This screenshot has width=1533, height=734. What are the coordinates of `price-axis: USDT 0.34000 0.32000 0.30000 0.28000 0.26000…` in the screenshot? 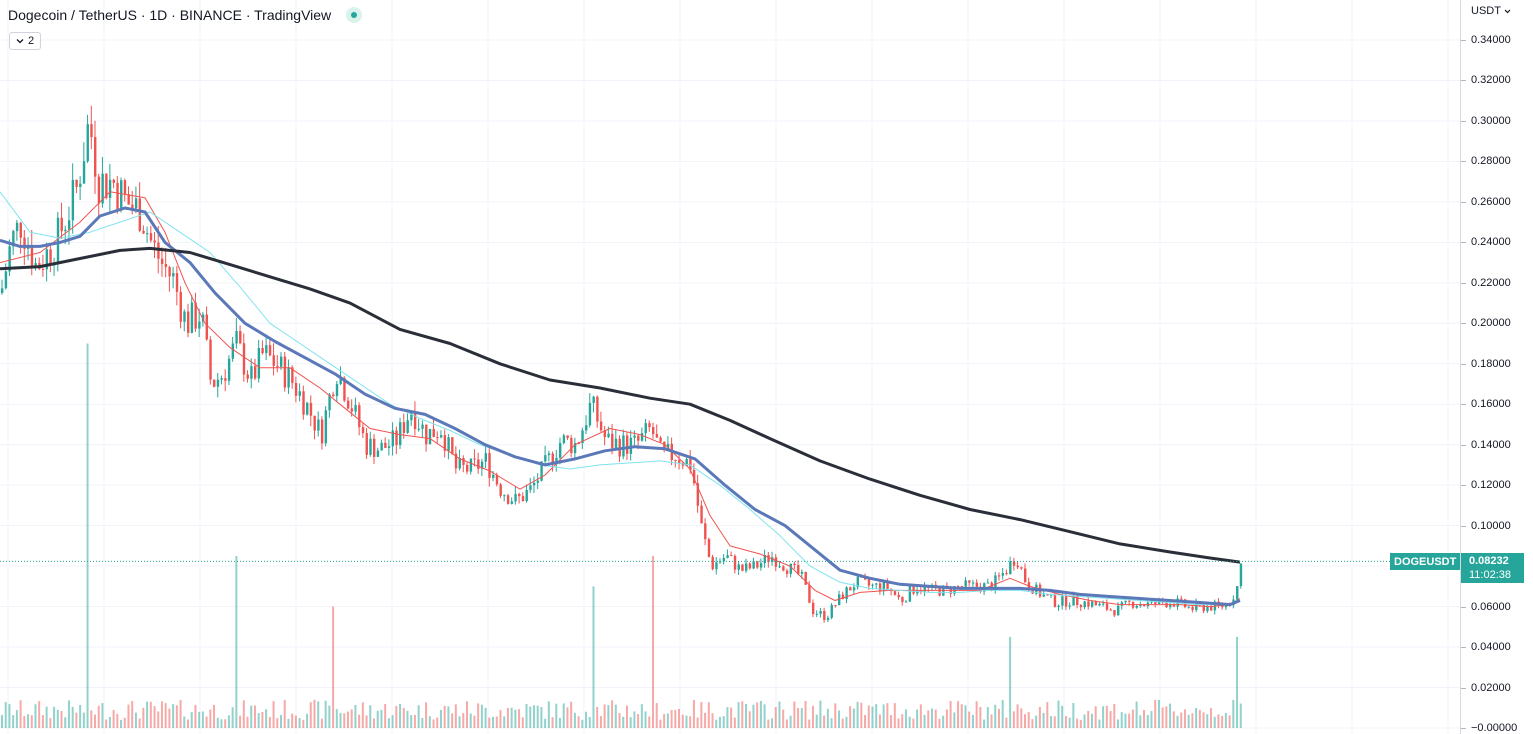 It's located at (1496, 367).